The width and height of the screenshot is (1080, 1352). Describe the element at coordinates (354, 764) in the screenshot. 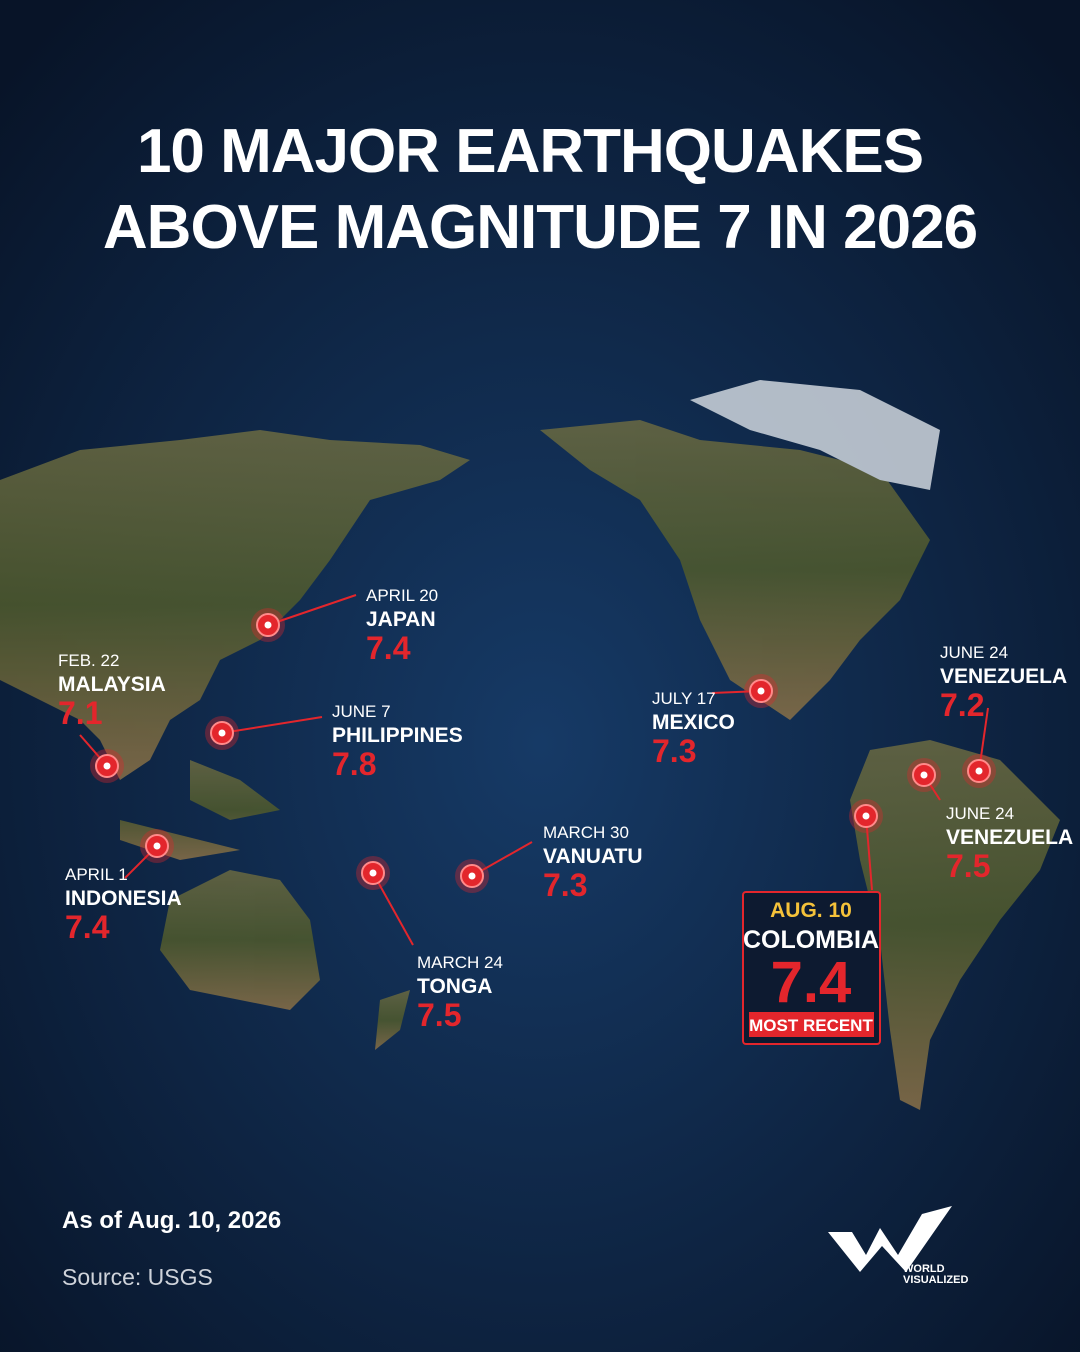

I see `quake-magnitude: 7.8` at that location.